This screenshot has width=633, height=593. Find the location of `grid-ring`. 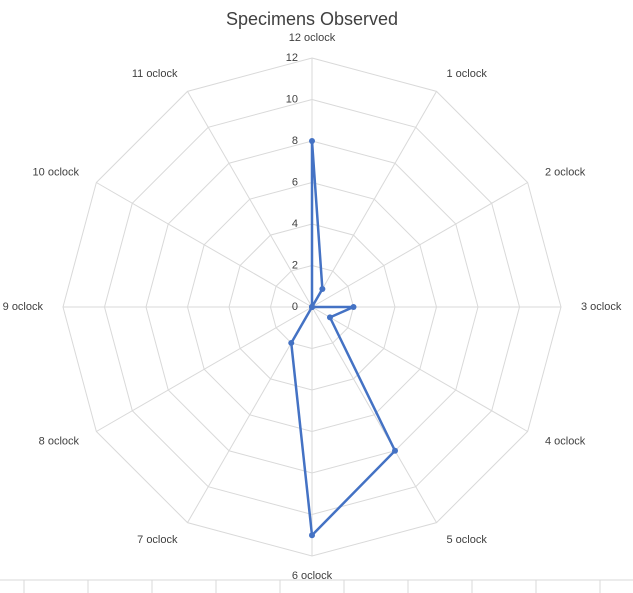

grid-ring is located at coordinates (312, 307).